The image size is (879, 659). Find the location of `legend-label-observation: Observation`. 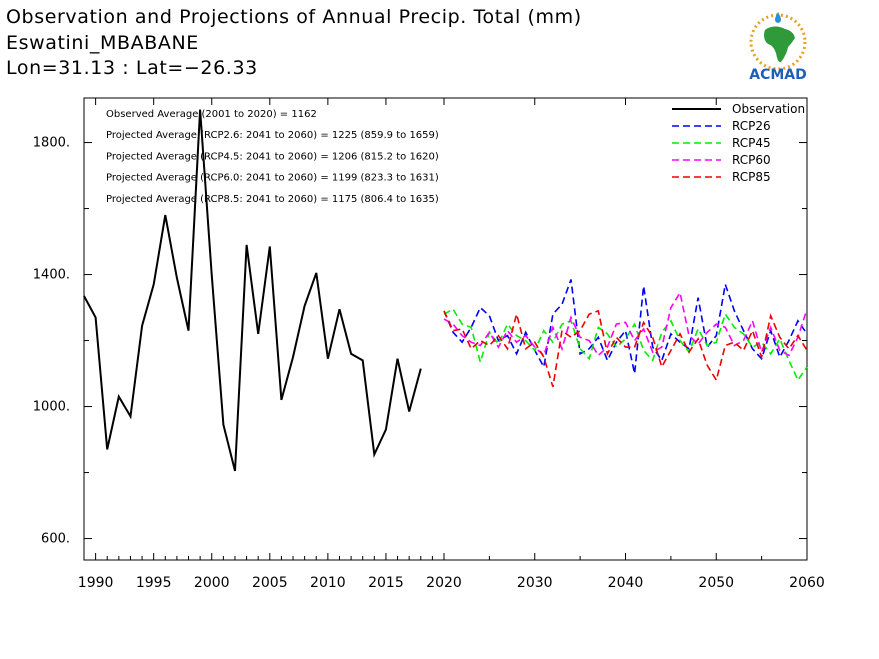

legend-label-observation: Observation is located at coordinates (768, 109).